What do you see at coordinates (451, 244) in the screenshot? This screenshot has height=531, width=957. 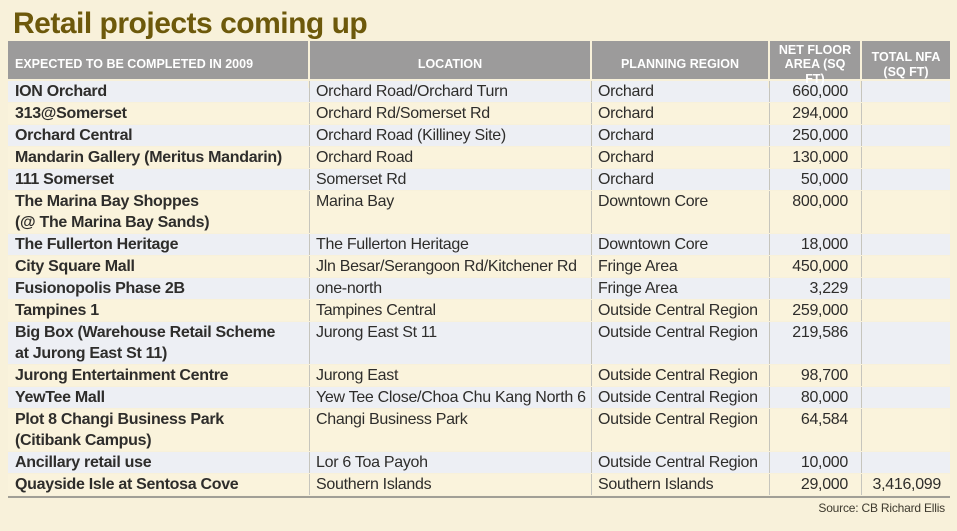 I see `location-cell: The Fullerton Heritage` at bounding box center [451, 244].